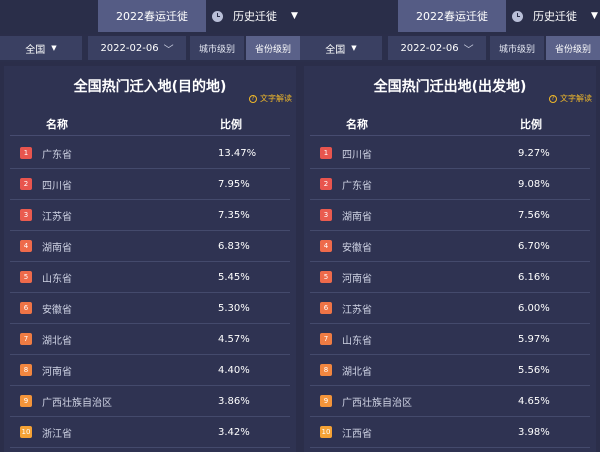 This screenshot has width=600, height=452. Describe the element at coordinates (534, 277) in the screenshot. I see `ratio-value: 6.16%` at that location.